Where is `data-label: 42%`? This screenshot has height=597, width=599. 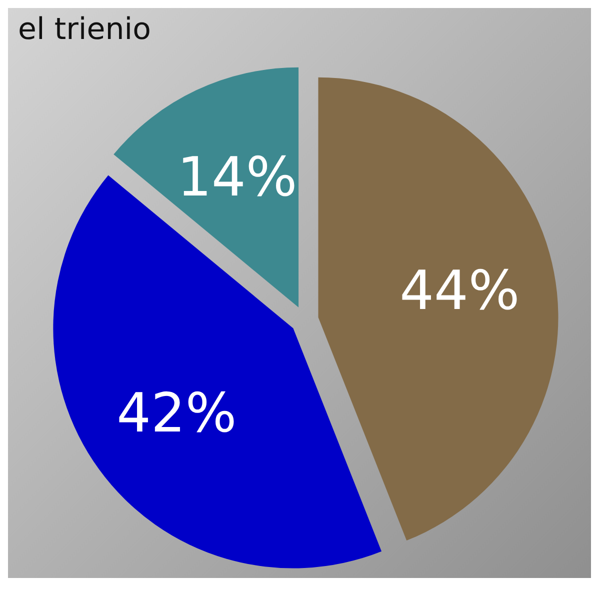 data-label: 42% is located at coordinates (176, 412).